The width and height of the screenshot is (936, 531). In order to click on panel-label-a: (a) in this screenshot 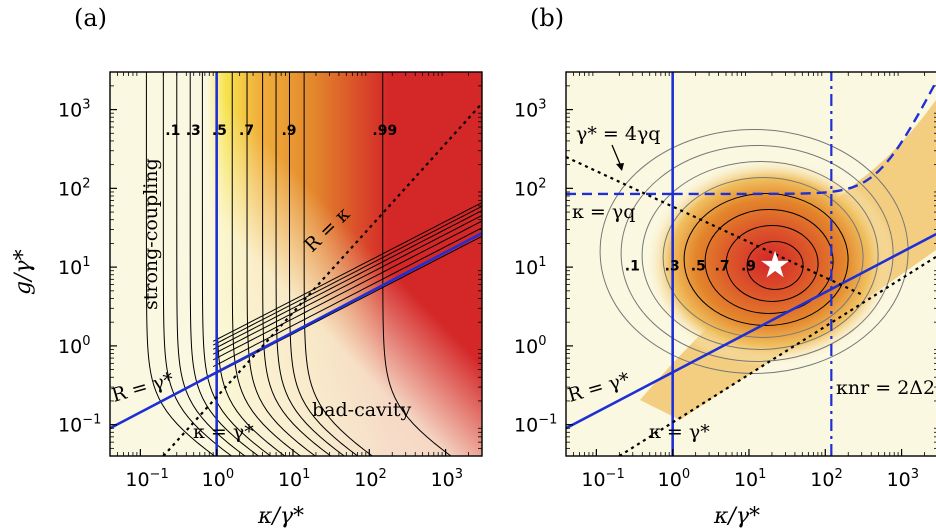, I will do `click(90, 18)`.